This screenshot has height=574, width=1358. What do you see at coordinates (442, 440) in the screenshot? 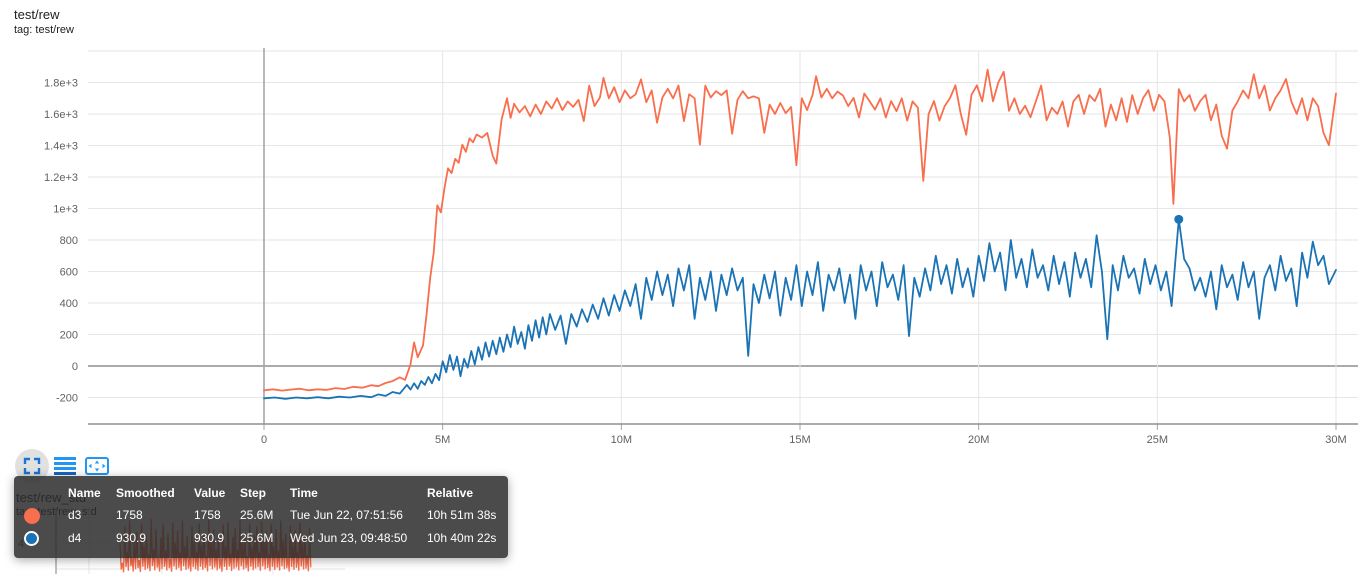
I see `x-tick-label: 5M` at bounding box center [442, 440].